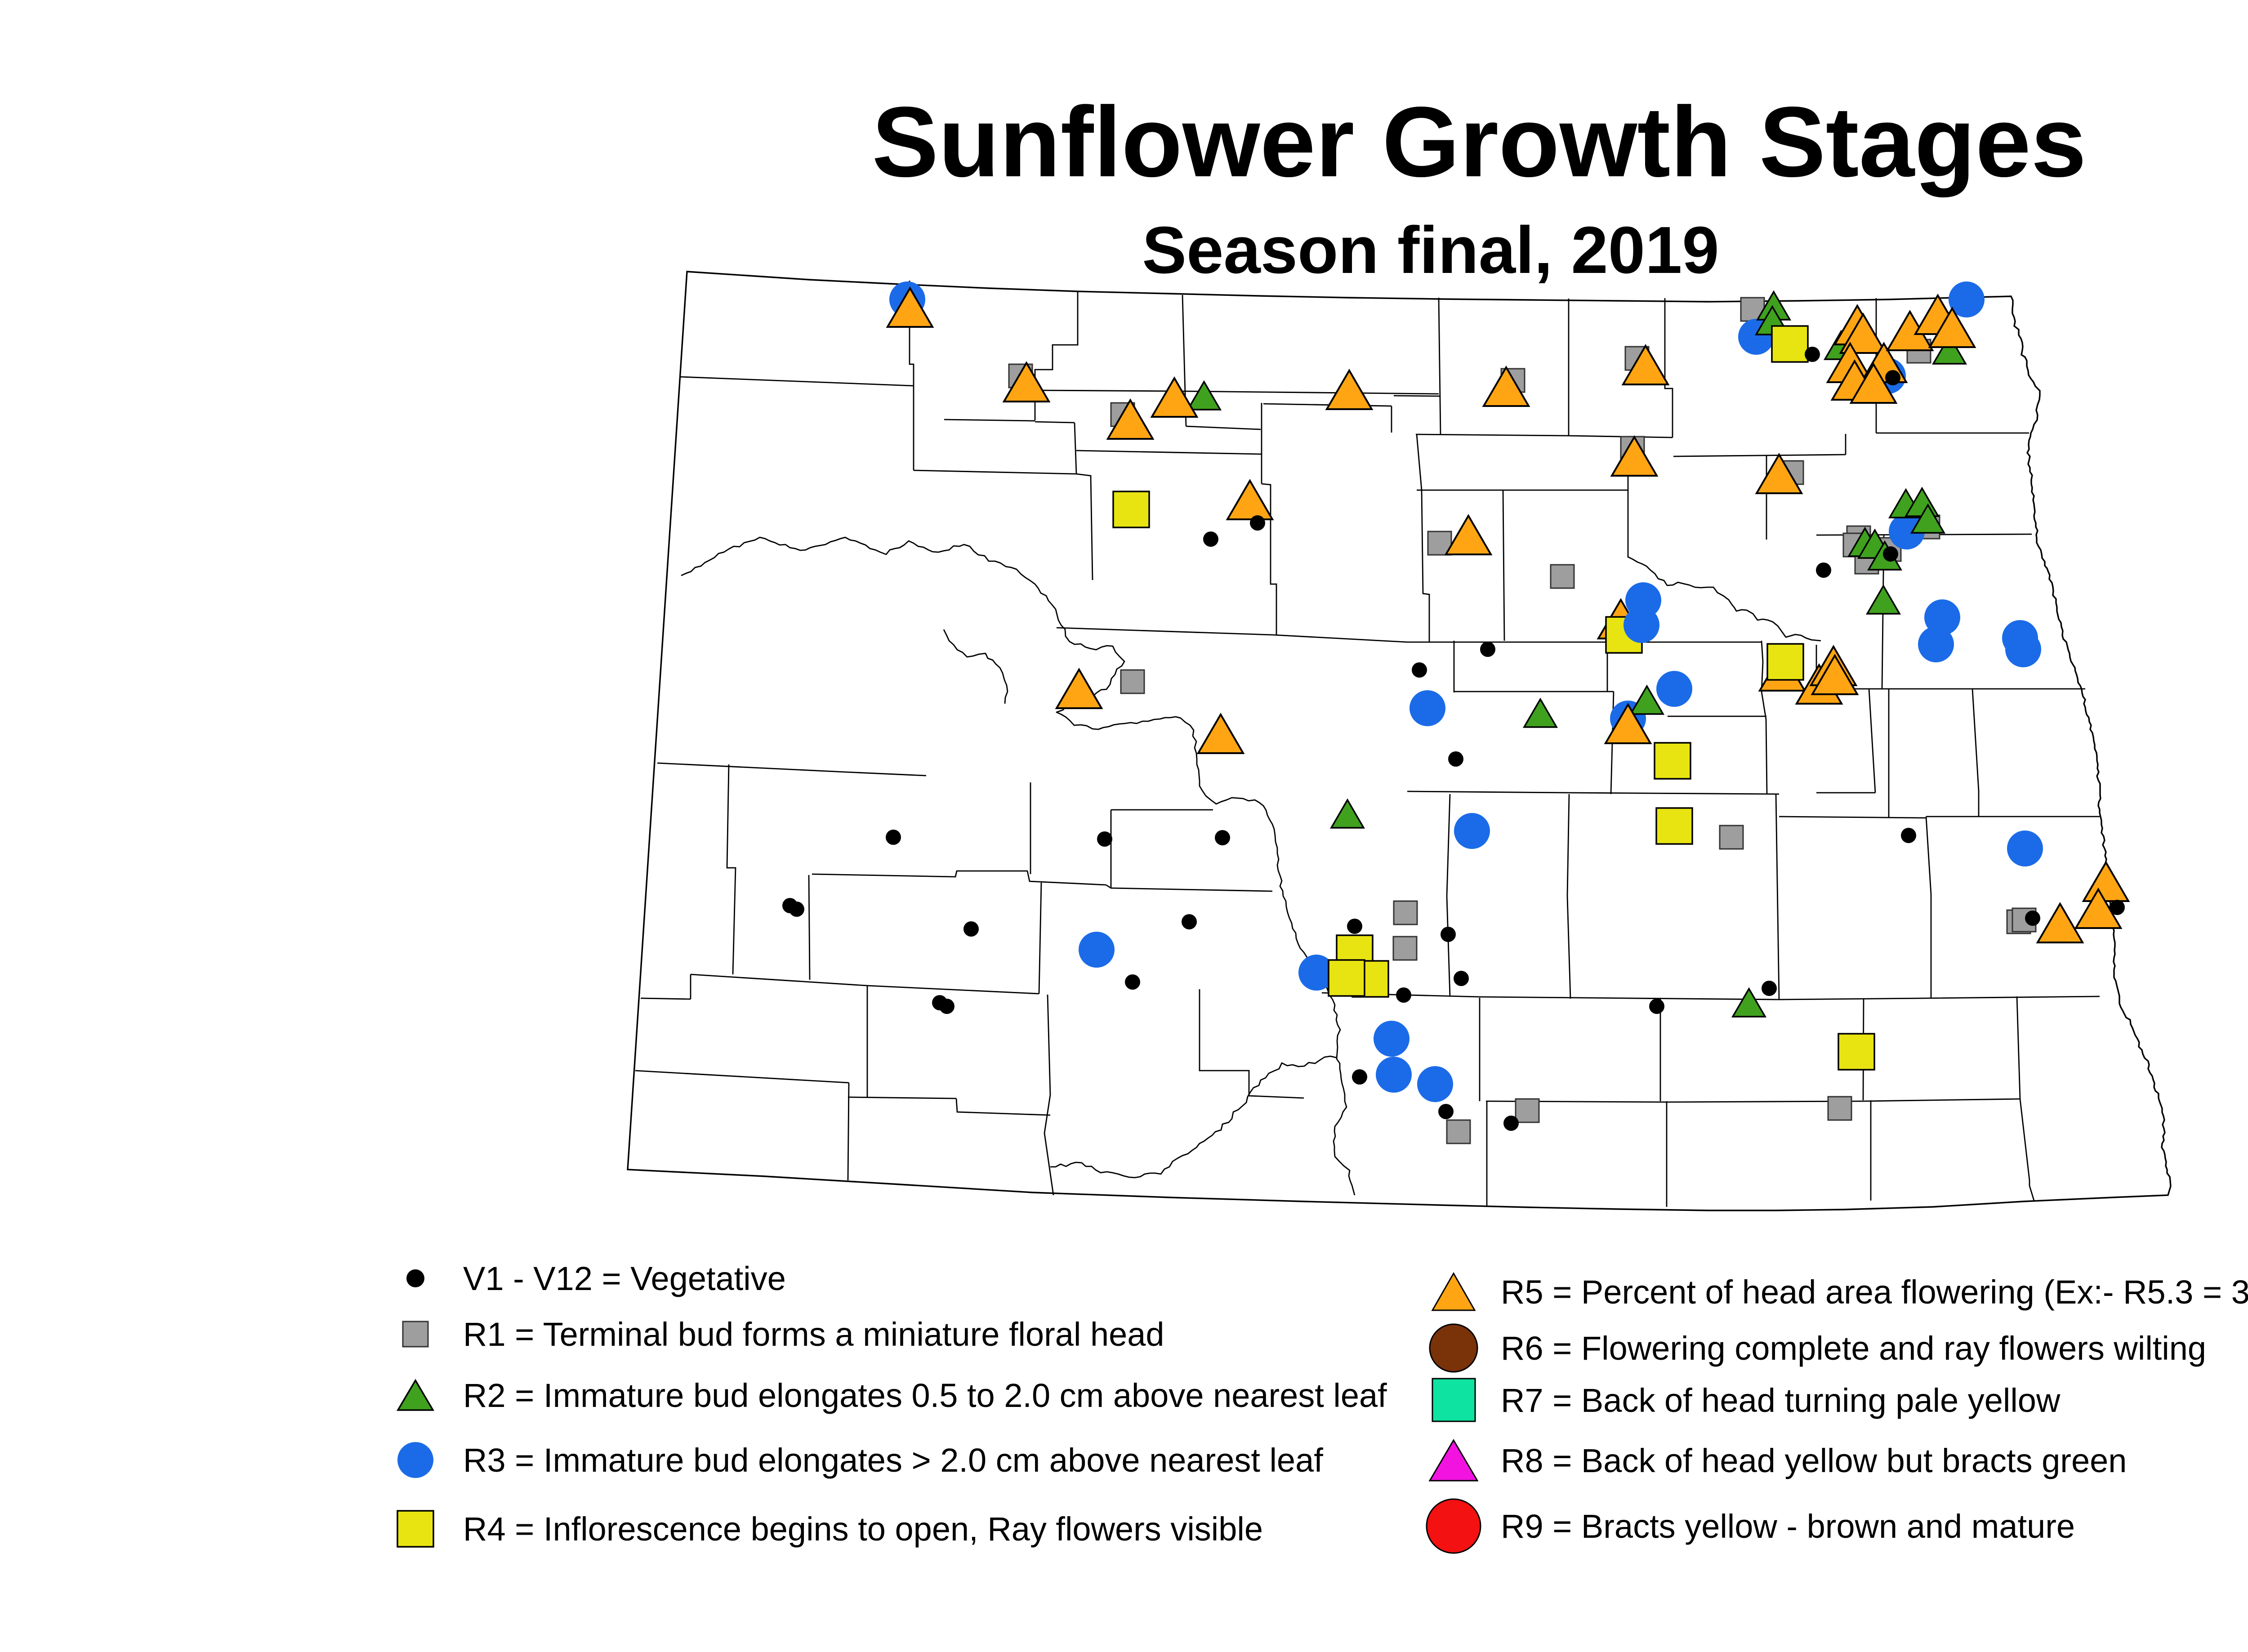  What do you see at coordinates (625, 1278) in the screenshot?
I see `svg-text: V1 - V12 = Vegetative` at bounding box center [625, 1278].